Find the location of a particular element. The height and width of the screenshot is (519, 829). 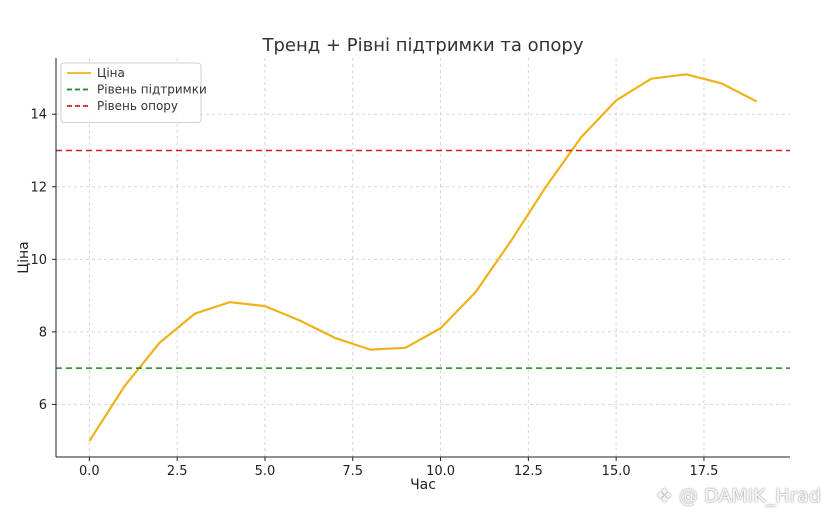

y-axis-label: Ціна is located at coordinates (24, 257).